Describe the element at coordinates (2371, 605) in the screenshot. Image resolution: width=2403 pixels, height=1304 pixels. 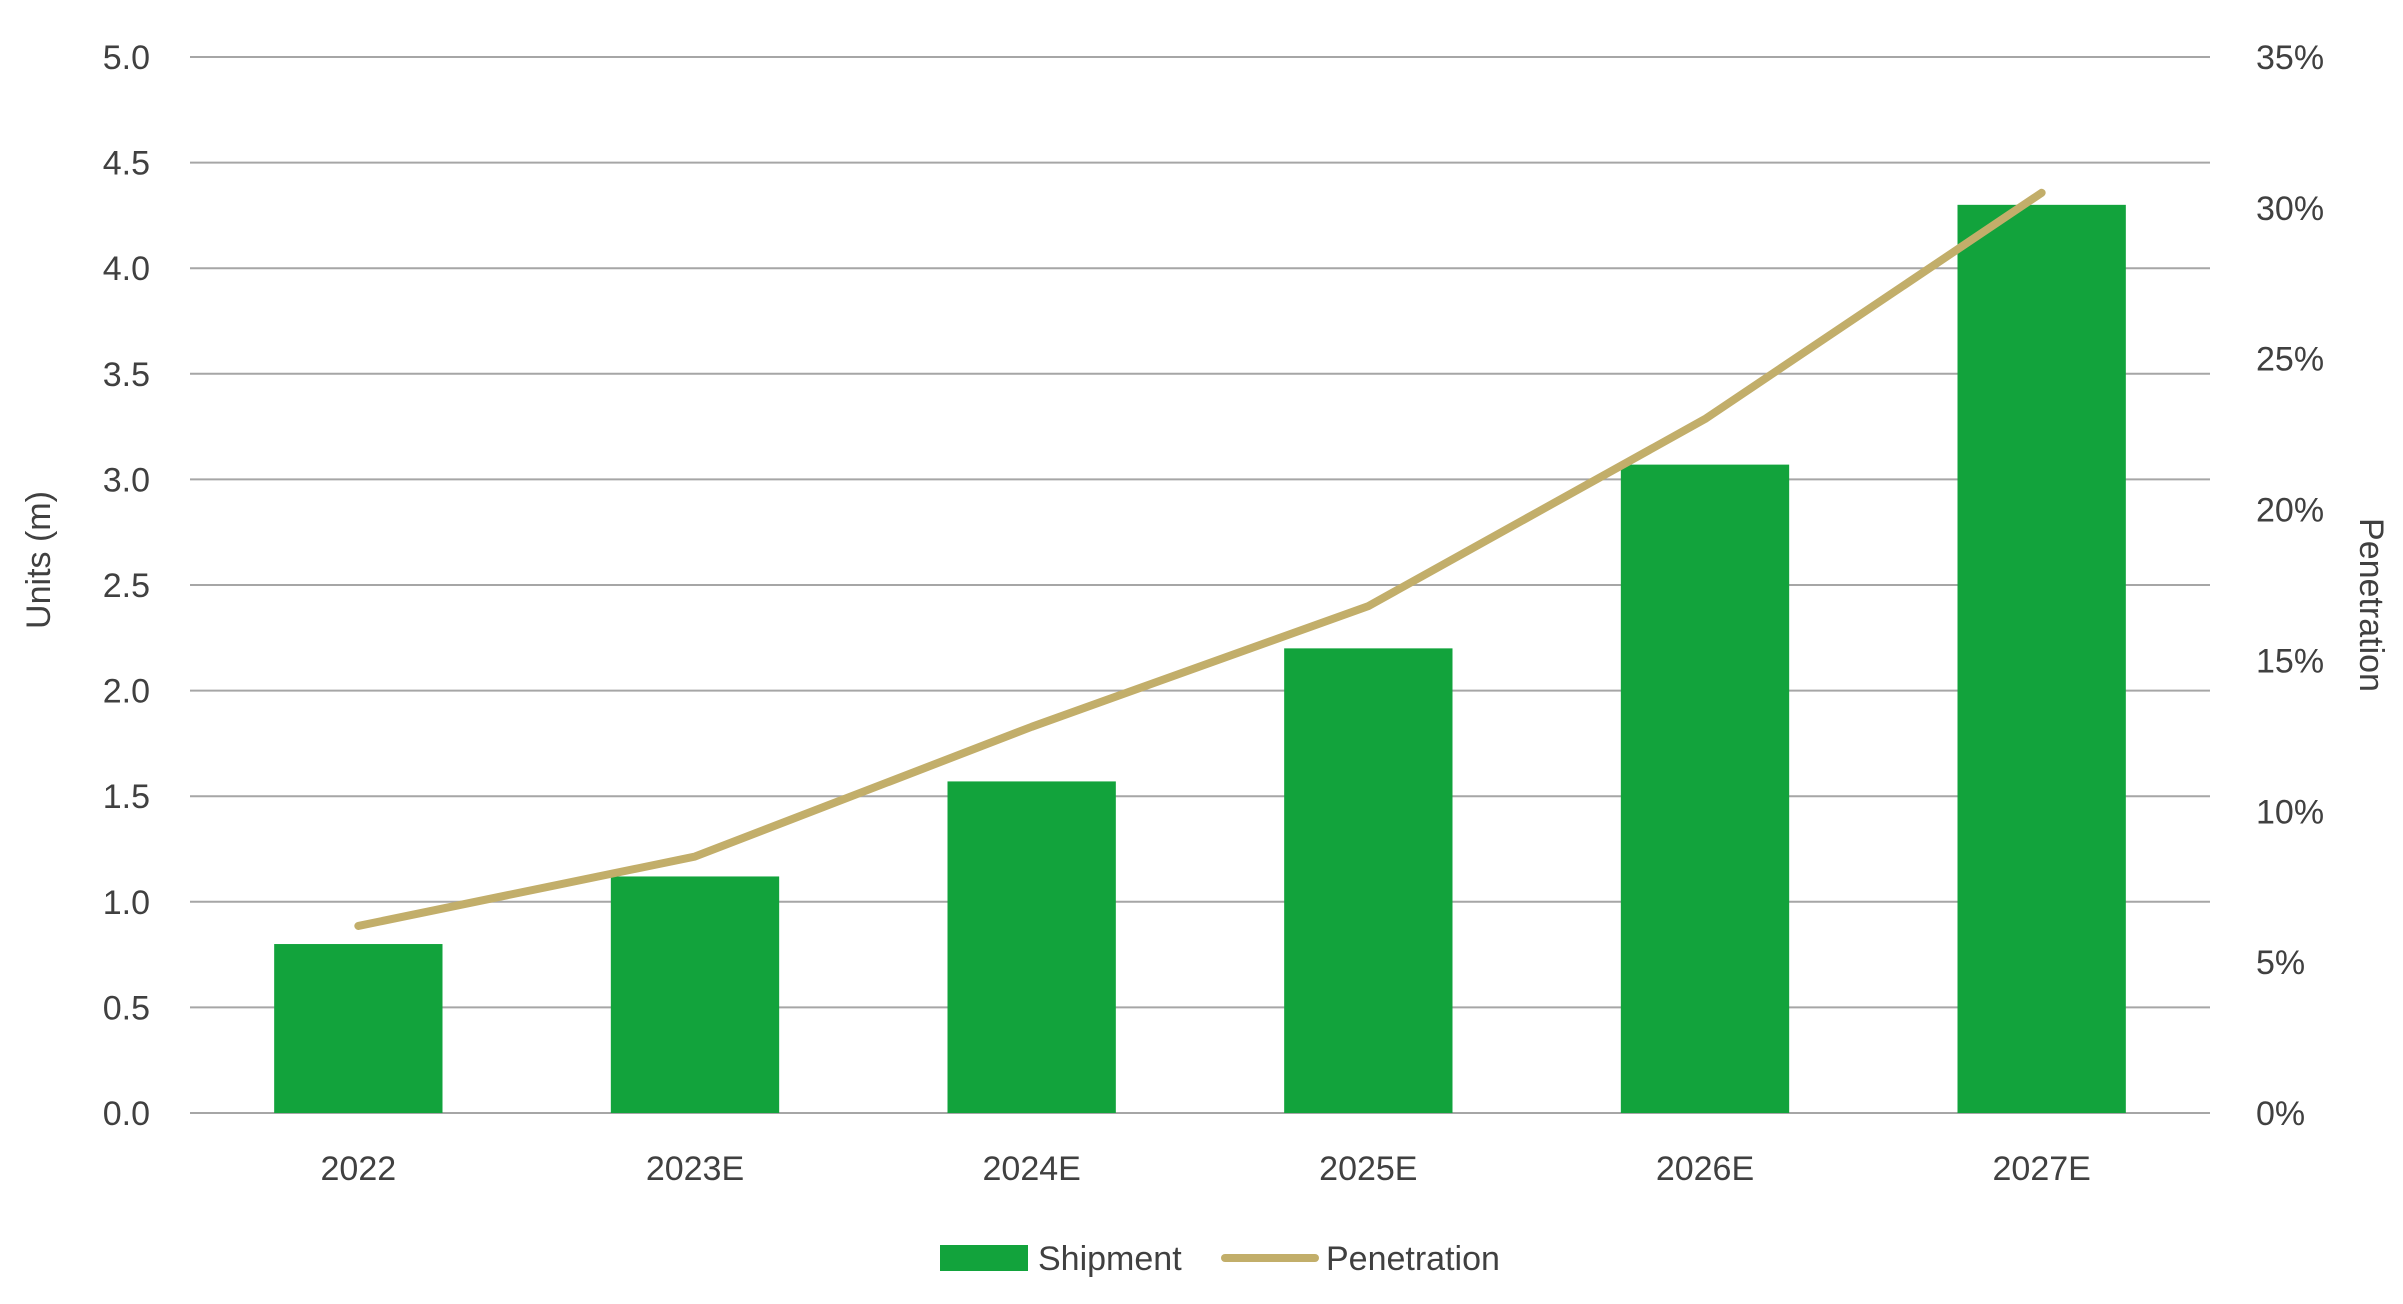
I see `right-axis-title: Penetration` at that location.